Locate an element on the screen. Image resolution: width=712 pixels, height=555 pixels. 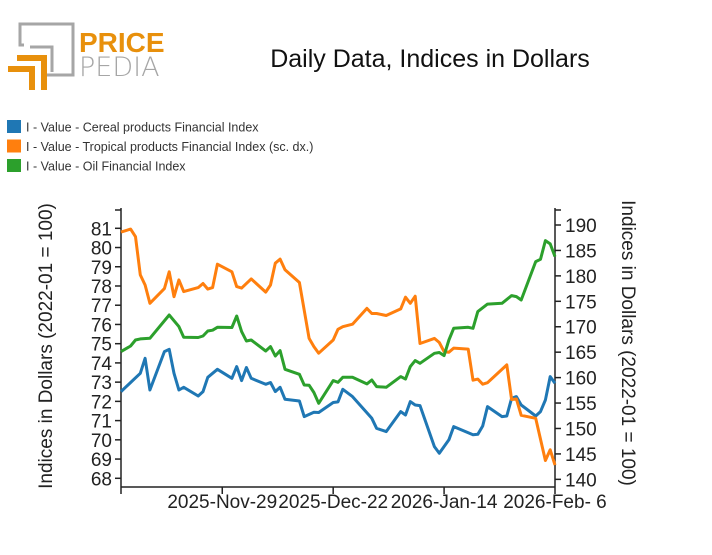
y-tick-label-right: 190 is located at coordinates (581, 226).